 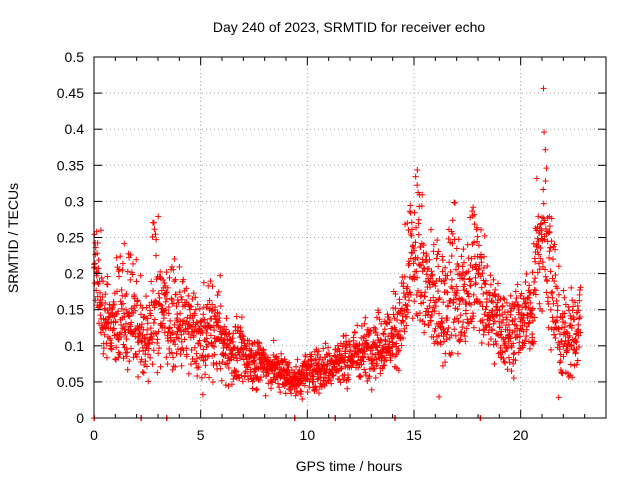 I want to click on y-tick-label: 0.35, so click(x=70, y=165).